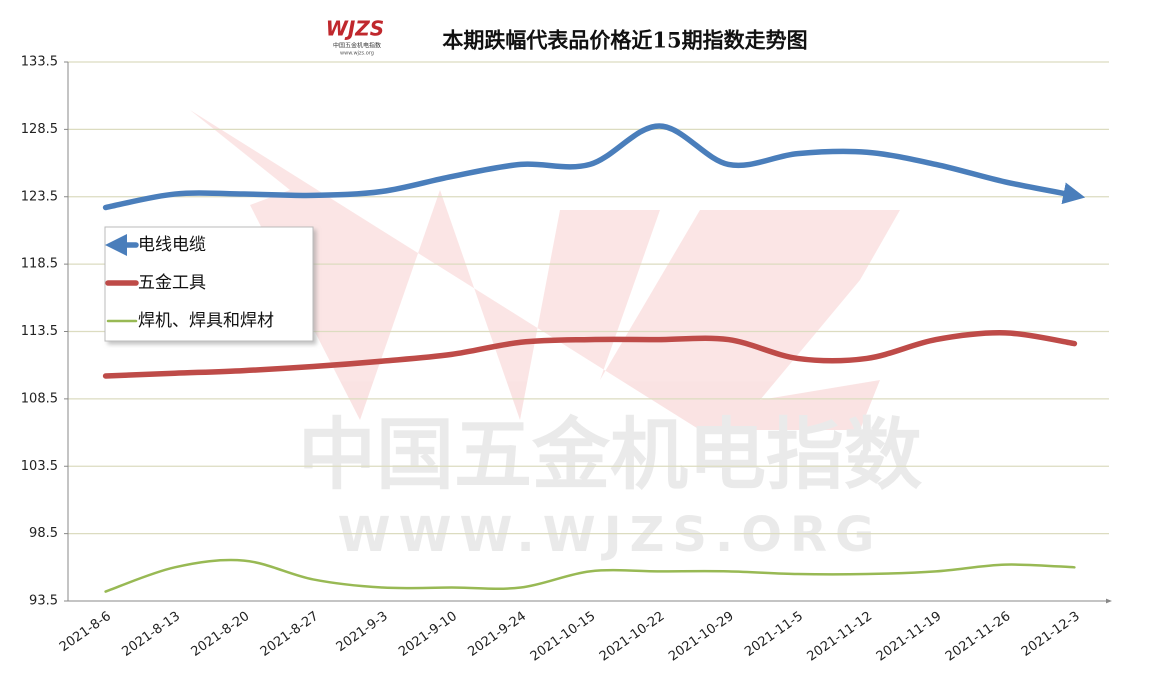 The image size is (1154, 689). Describe the element at coordinates (632, 637) in the screenshot. I see `x-tick-label: 2021-10-22` at that location.